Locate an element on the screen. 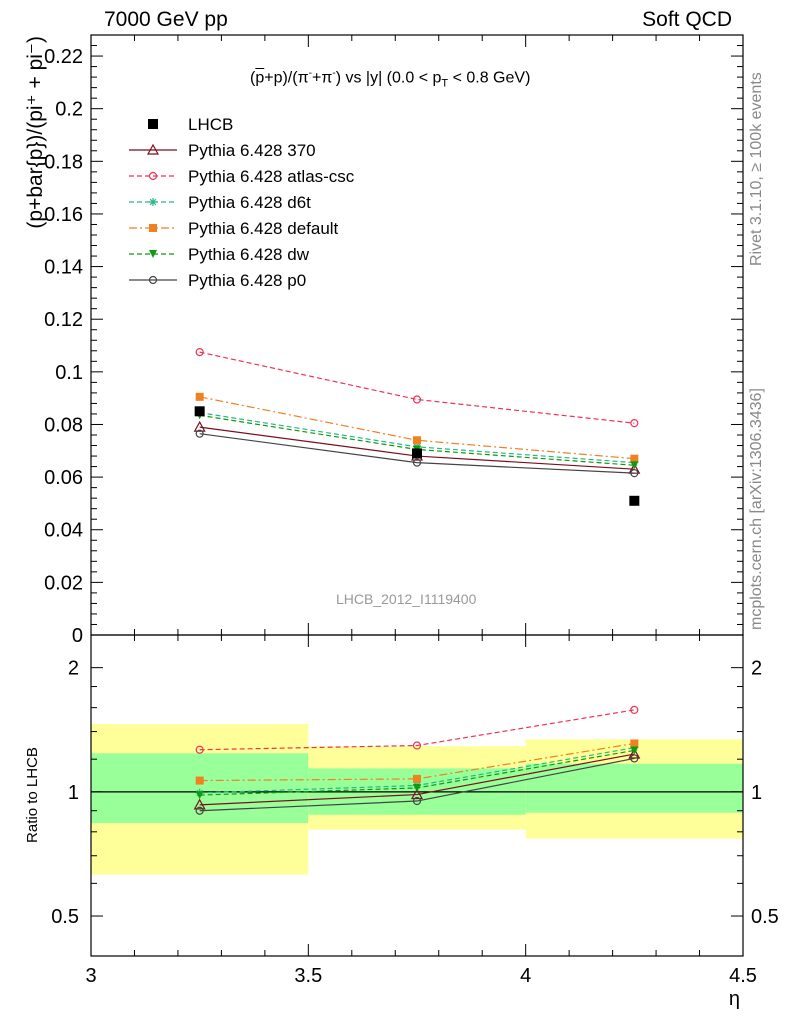 The image size is (786, 1024). ratio-x-tick-label: 3.5 is located at coordinates (308, 976).